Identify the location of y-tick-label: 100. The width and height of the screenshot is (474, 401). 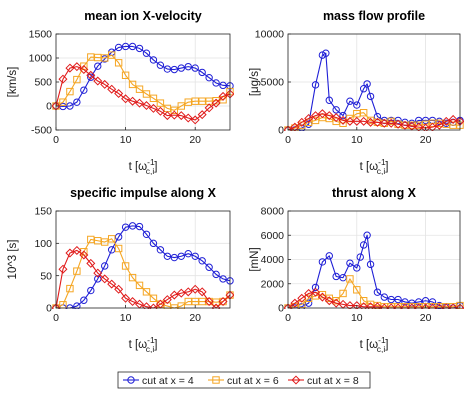
(43, 244).